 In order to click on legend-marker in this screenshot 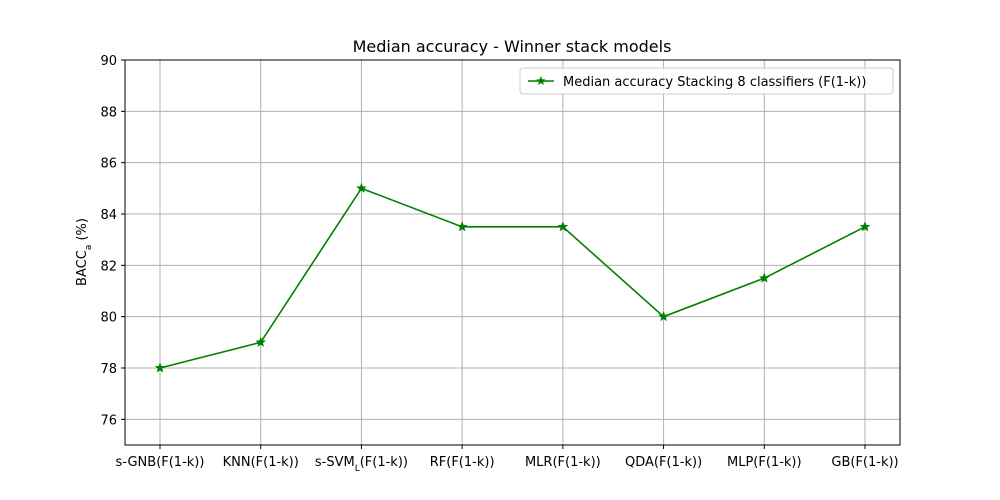, I will do `click(541, 81)`.